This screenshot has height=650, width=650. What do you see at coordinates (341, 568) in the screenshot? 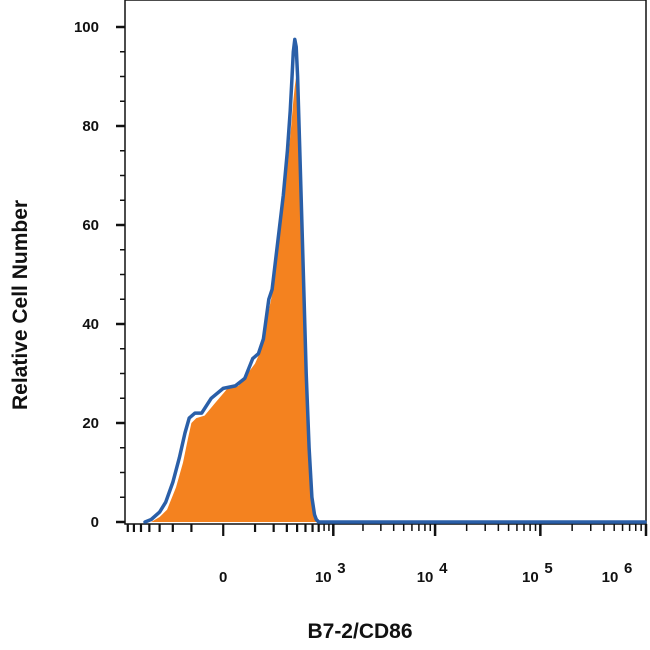
I see `x-tick-exponent: 3` at bounding box center [341, 568].